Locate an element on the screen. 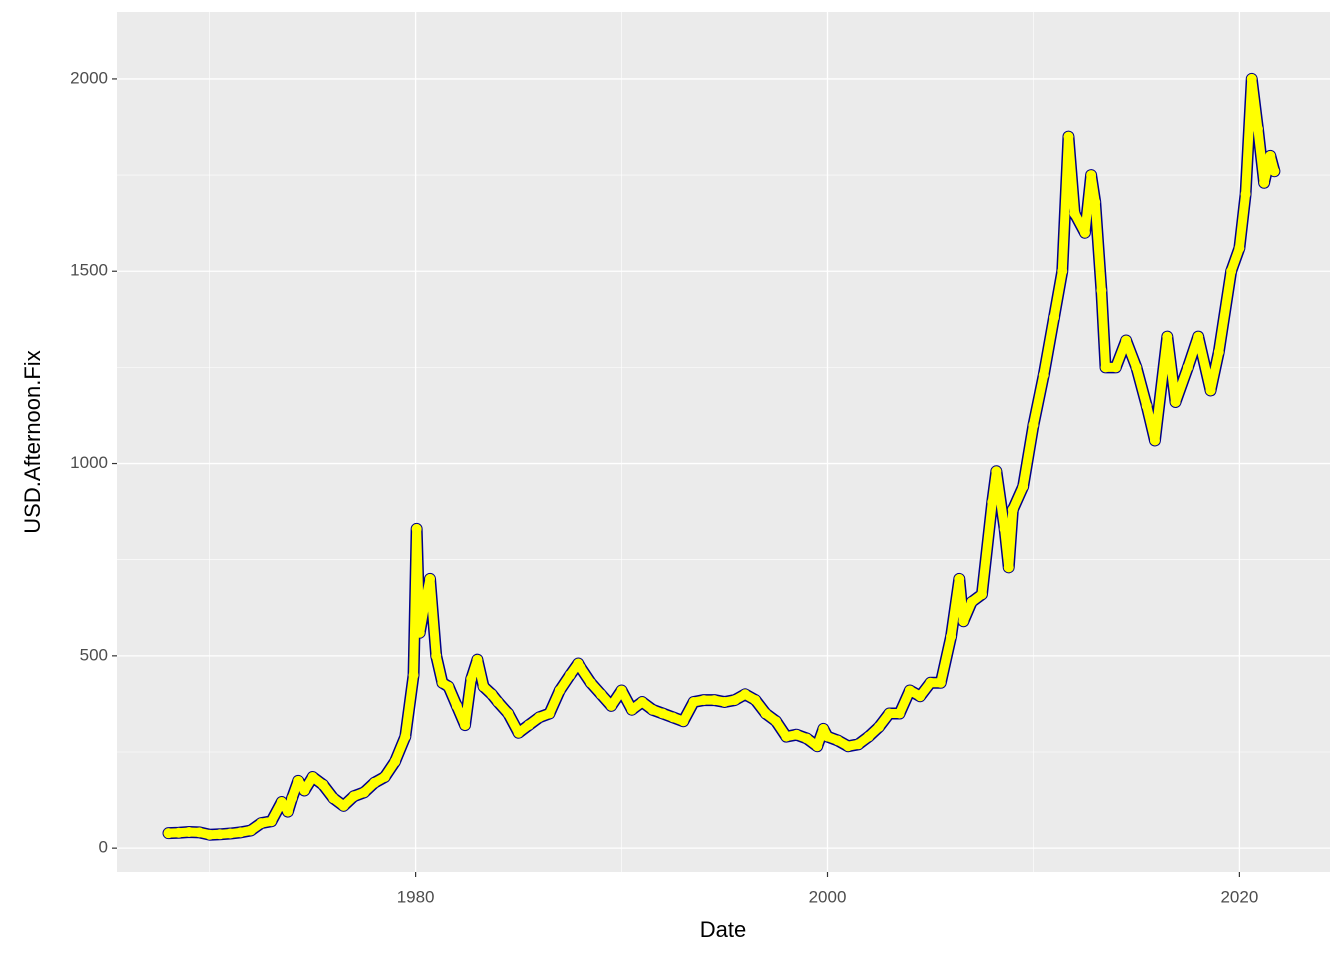  y-tick-label: 2000 is located at coordinates (89, 77).